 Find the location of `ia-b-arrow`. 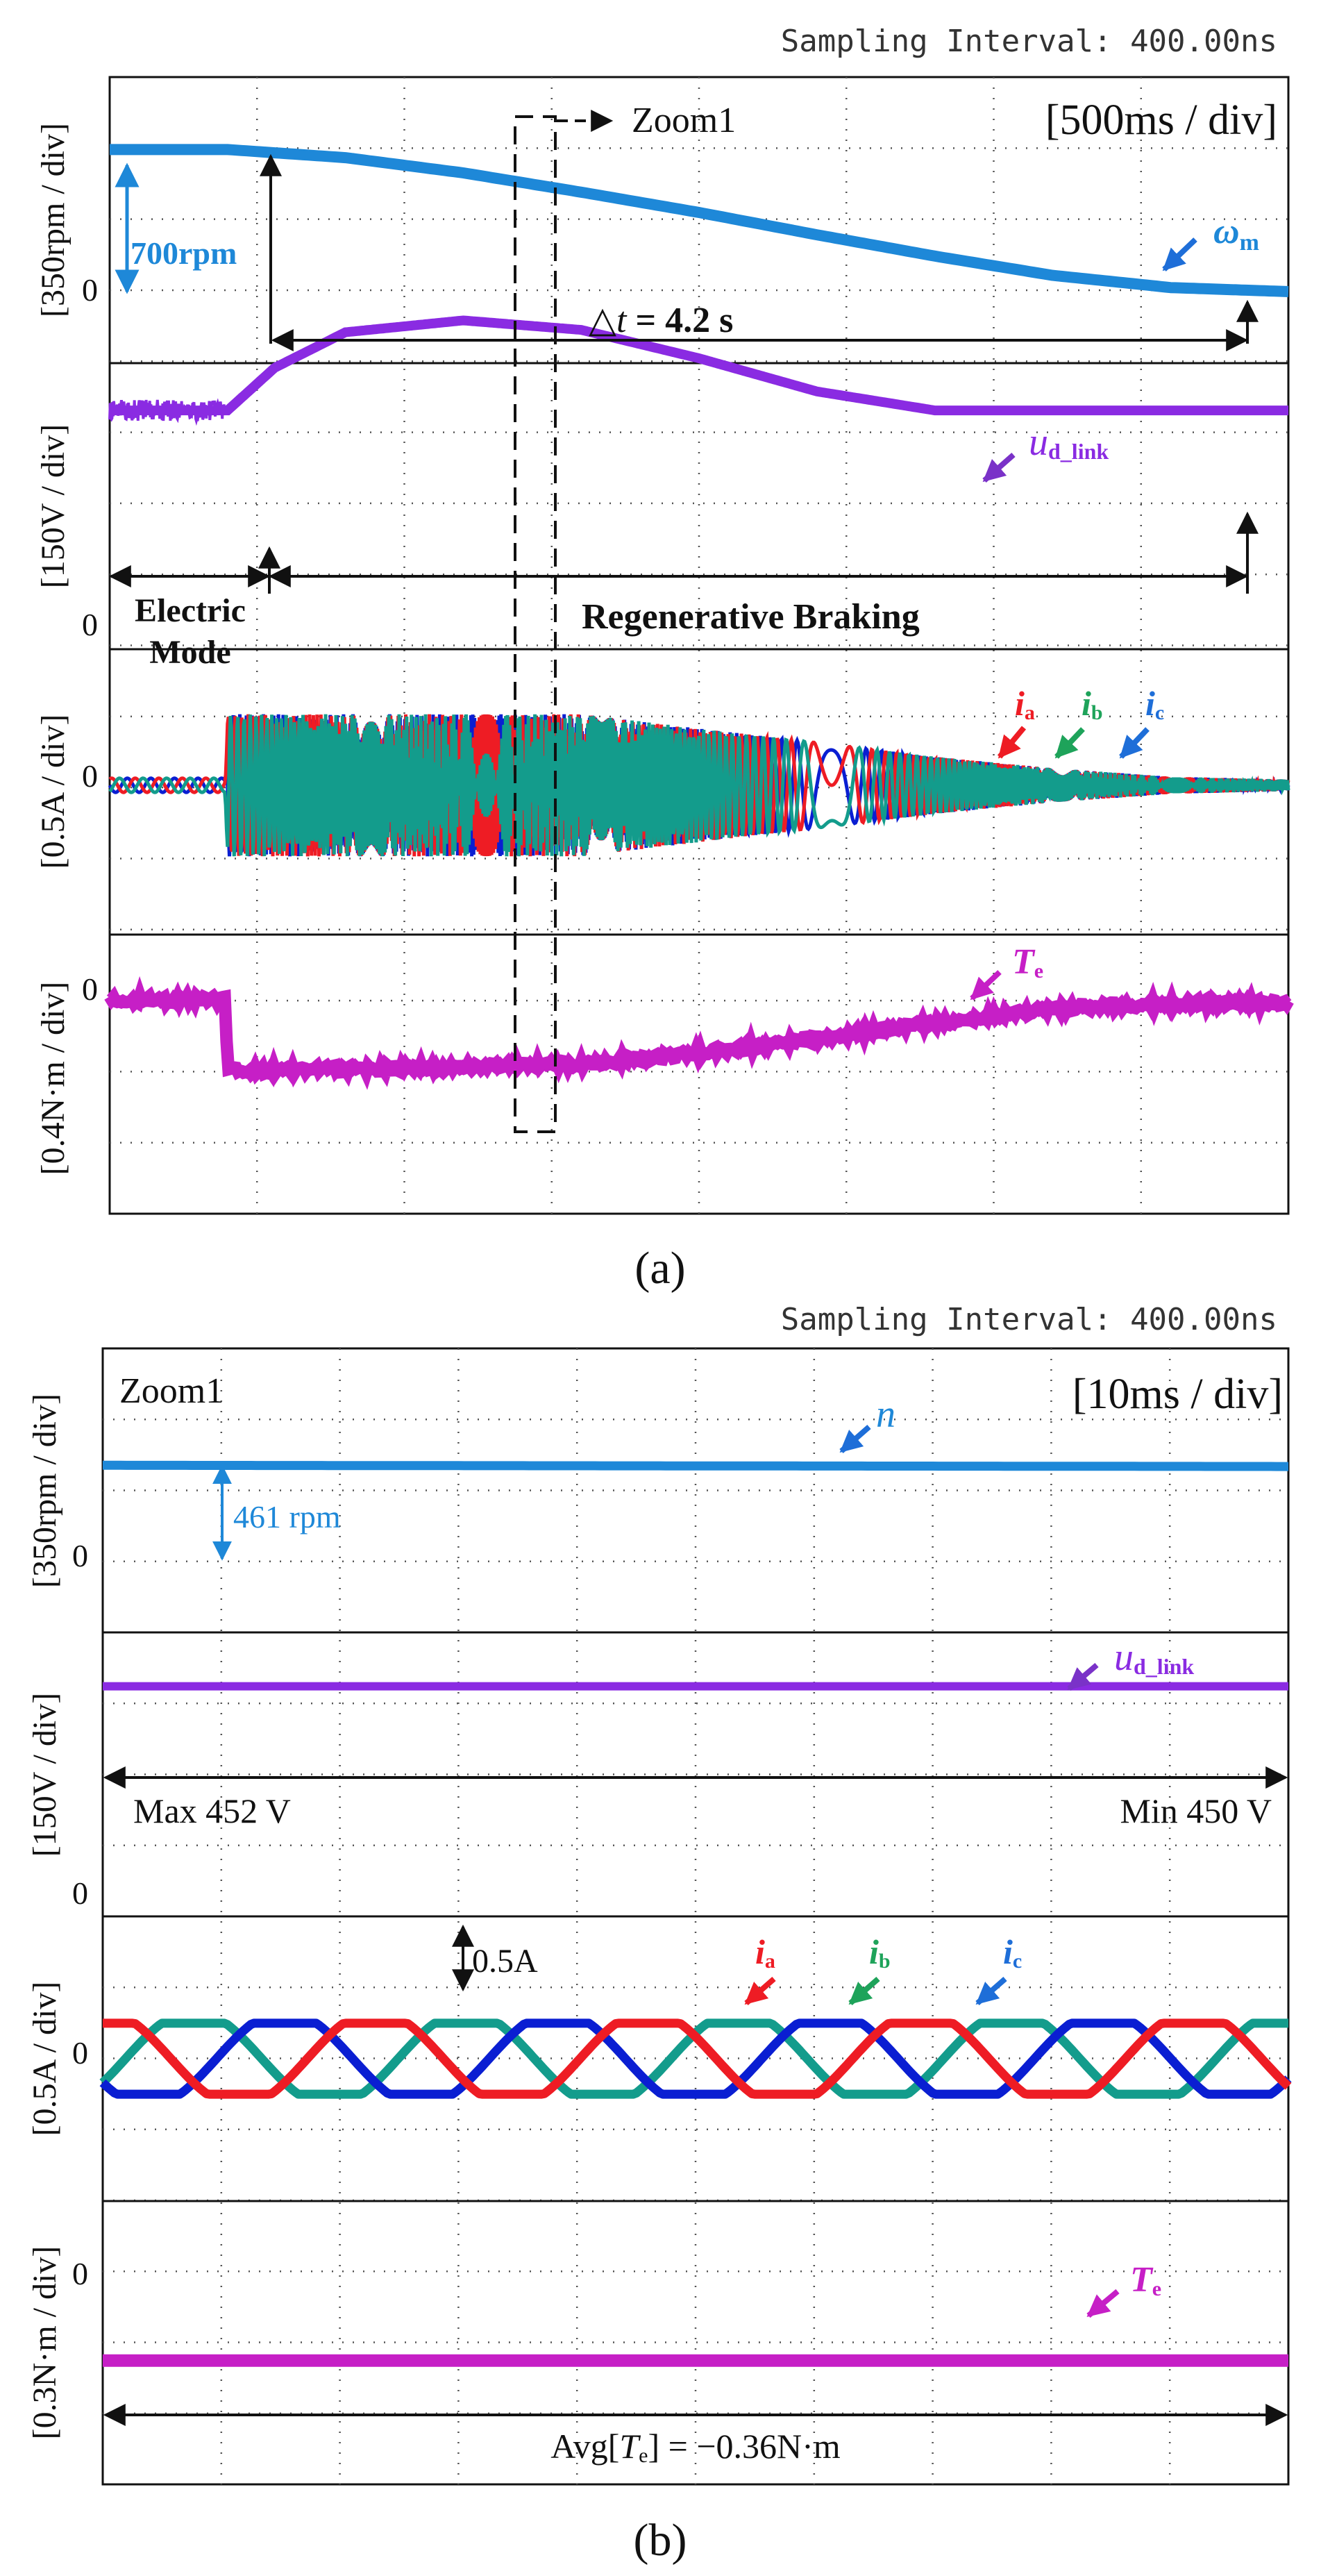

ia-b-arrow is located at coordinates (760, 1991).